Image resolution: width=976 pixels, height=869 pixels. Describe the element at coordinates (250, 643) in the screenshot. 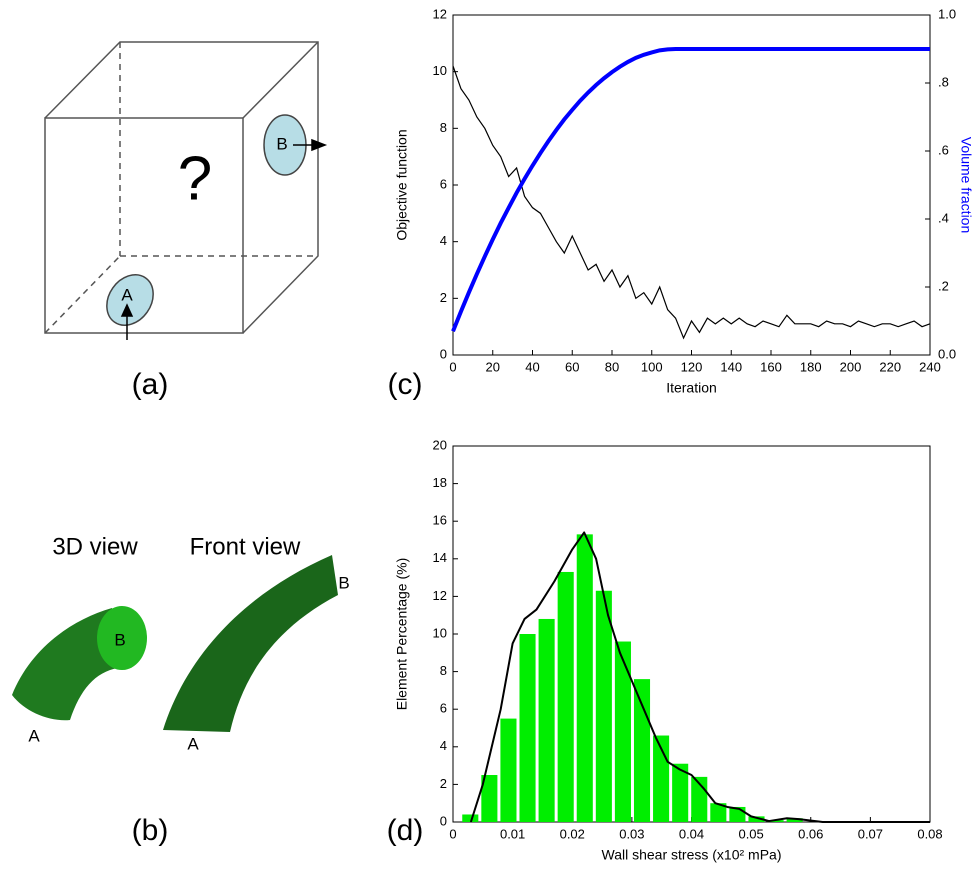

I see `tube-front` at that location.